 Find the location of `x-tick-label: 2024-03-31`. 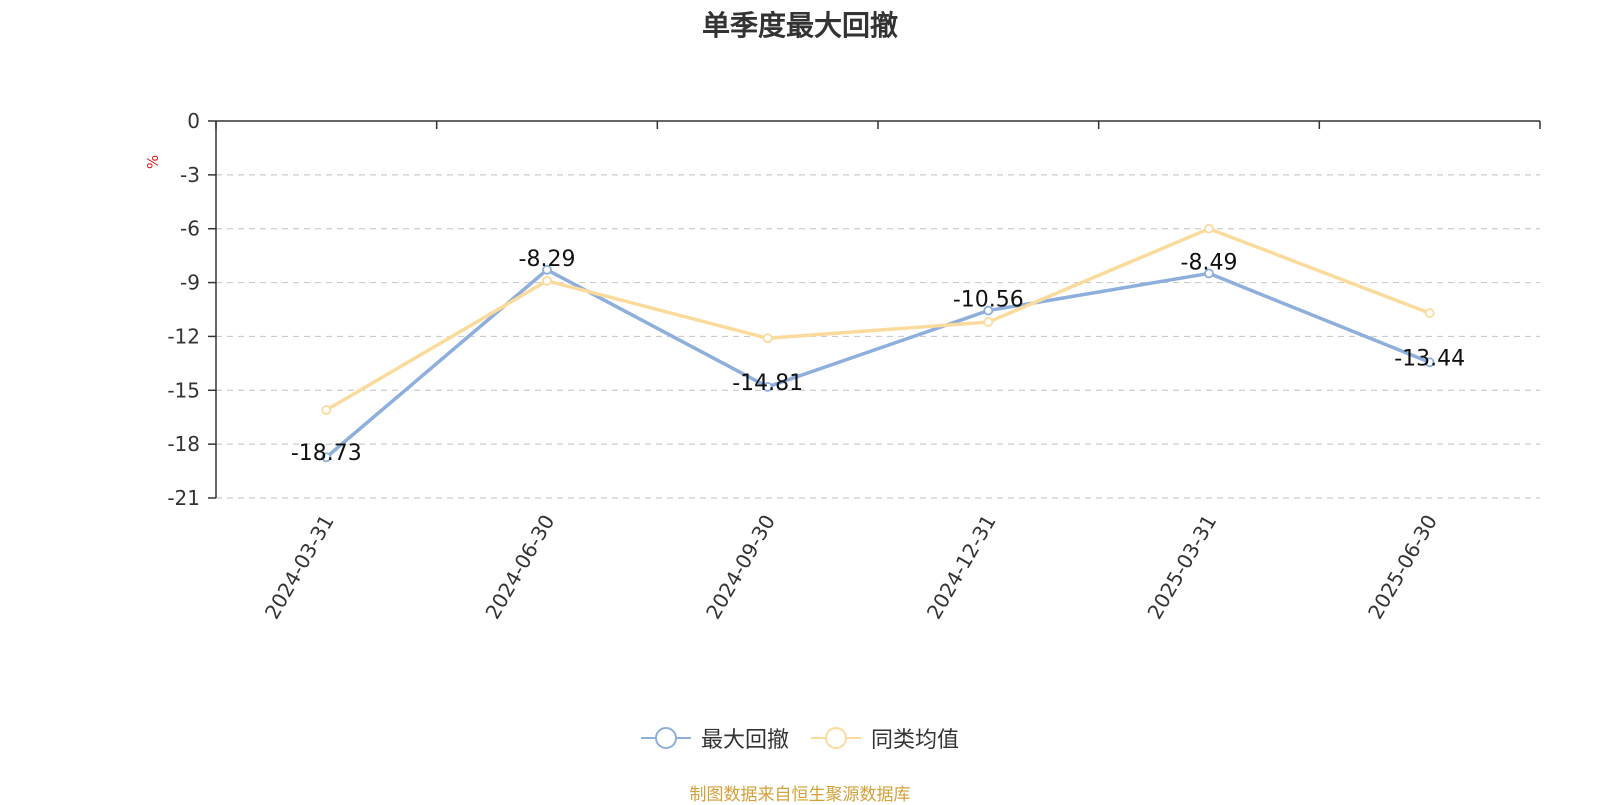

x-tick-label: 2024-03-31 is located at coordinates (299, 567).